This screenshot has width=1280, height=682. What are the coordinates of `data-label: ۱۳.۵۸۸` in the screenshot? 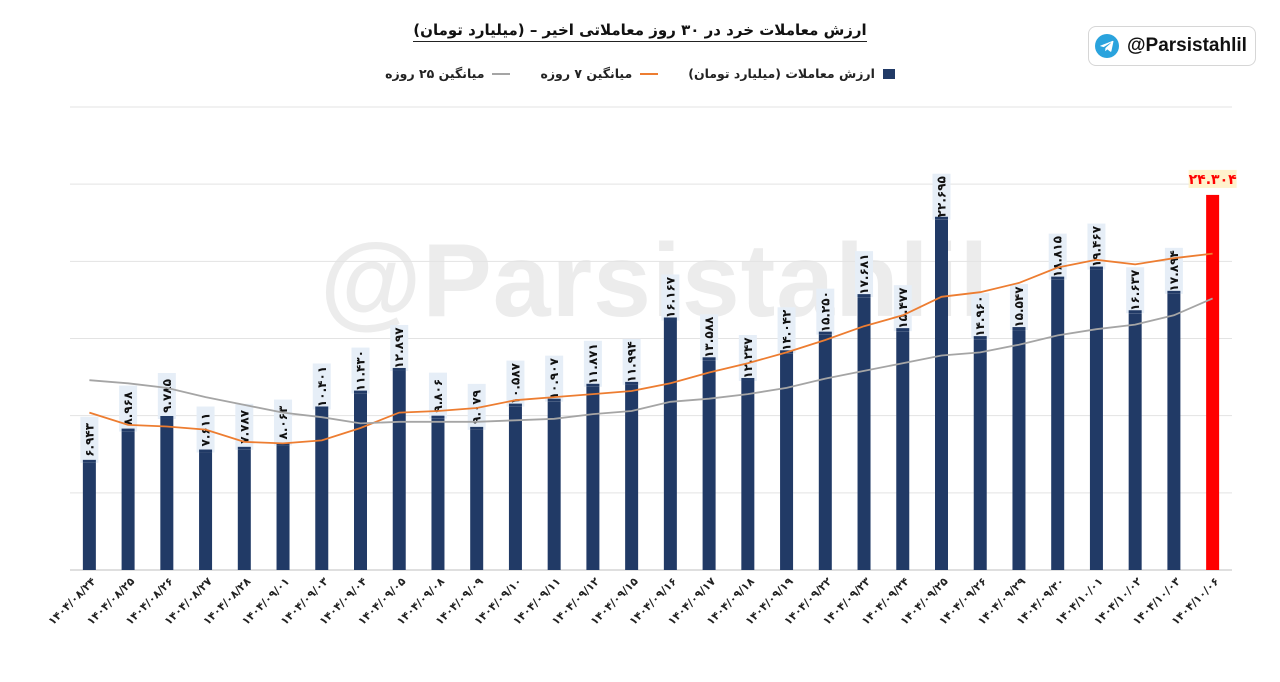 It's located at (709, 337).